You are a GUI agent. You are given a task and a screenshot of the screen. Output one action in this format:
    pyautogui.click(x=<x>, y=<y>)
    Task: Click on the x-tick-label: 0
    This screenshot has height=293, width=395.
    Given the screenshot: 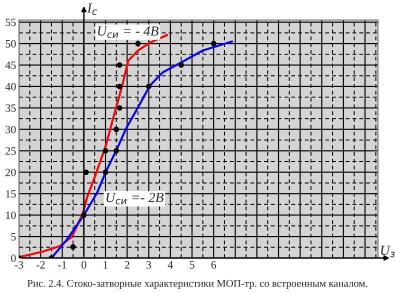 What is the action you would take?
    pyautogui.click(x=84, y=265)
    